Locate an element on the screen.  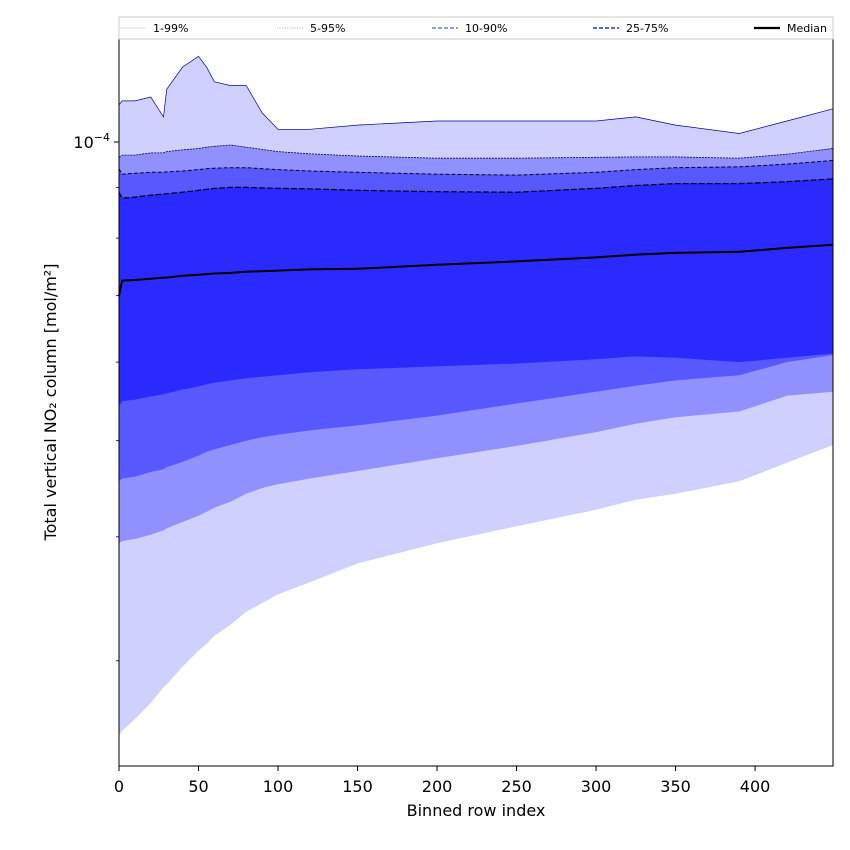
x-axis-title: Binned row index is located at coordinates (476, 810).